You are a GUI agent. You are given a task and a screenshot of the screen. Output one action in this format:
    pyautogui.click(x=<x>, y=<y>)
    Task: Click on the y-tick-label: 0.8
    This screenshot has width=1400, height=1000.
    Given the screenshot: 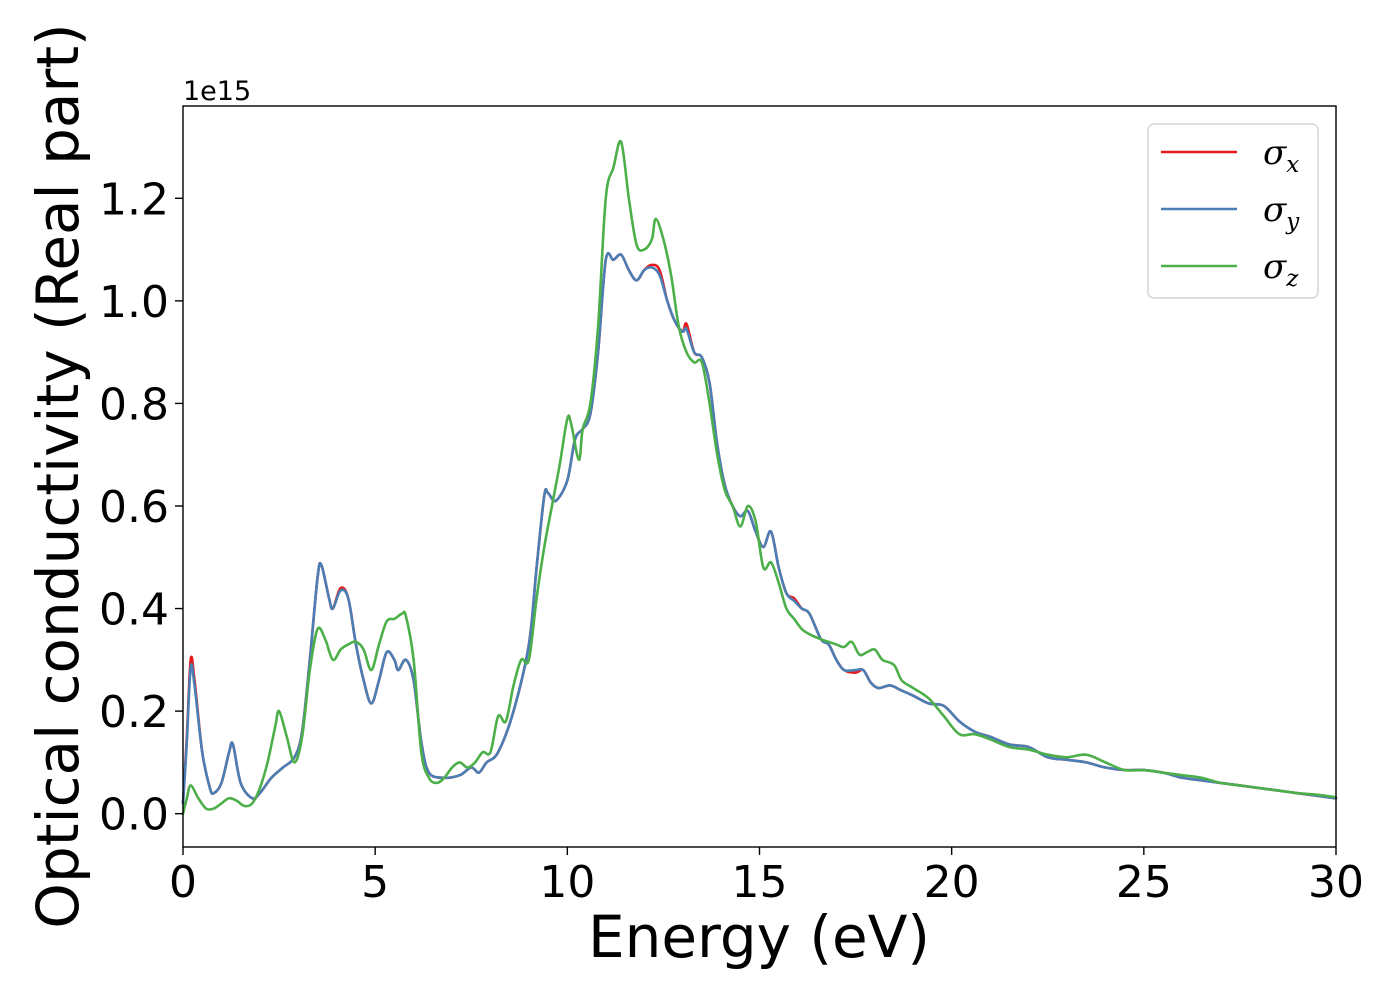 What is the action you would take?
    pyautogui.click(x=134, y=404)
    